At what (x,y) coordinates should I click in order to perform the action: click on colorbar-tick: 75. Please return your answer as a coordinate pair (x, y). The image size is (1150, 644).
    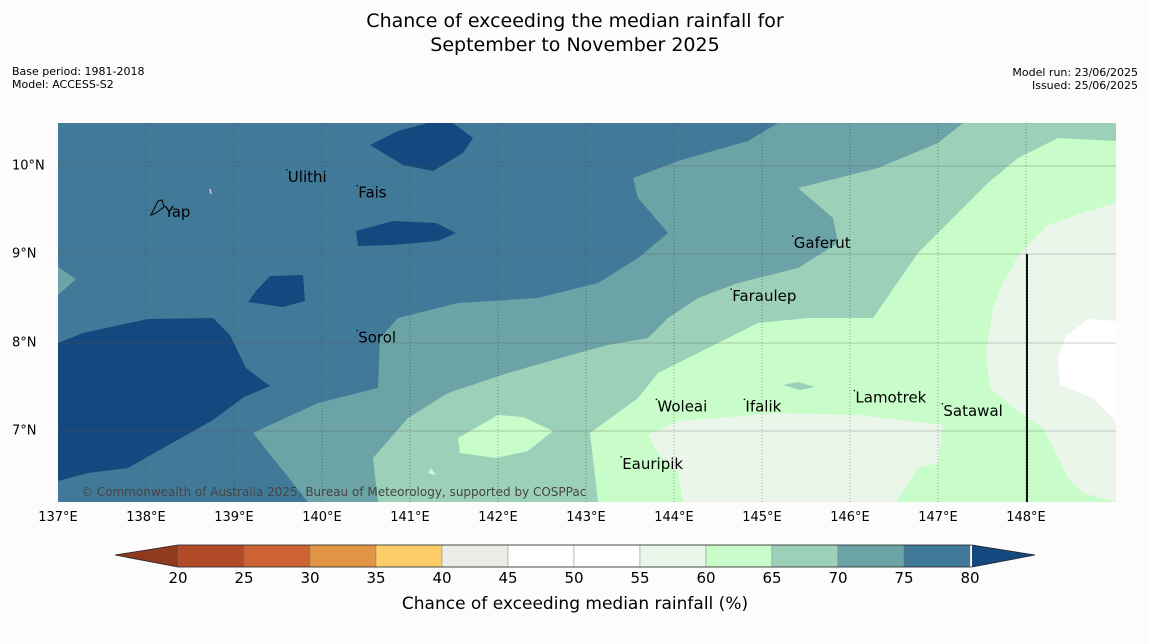
    Looking at the image, I should click on (904, 578).